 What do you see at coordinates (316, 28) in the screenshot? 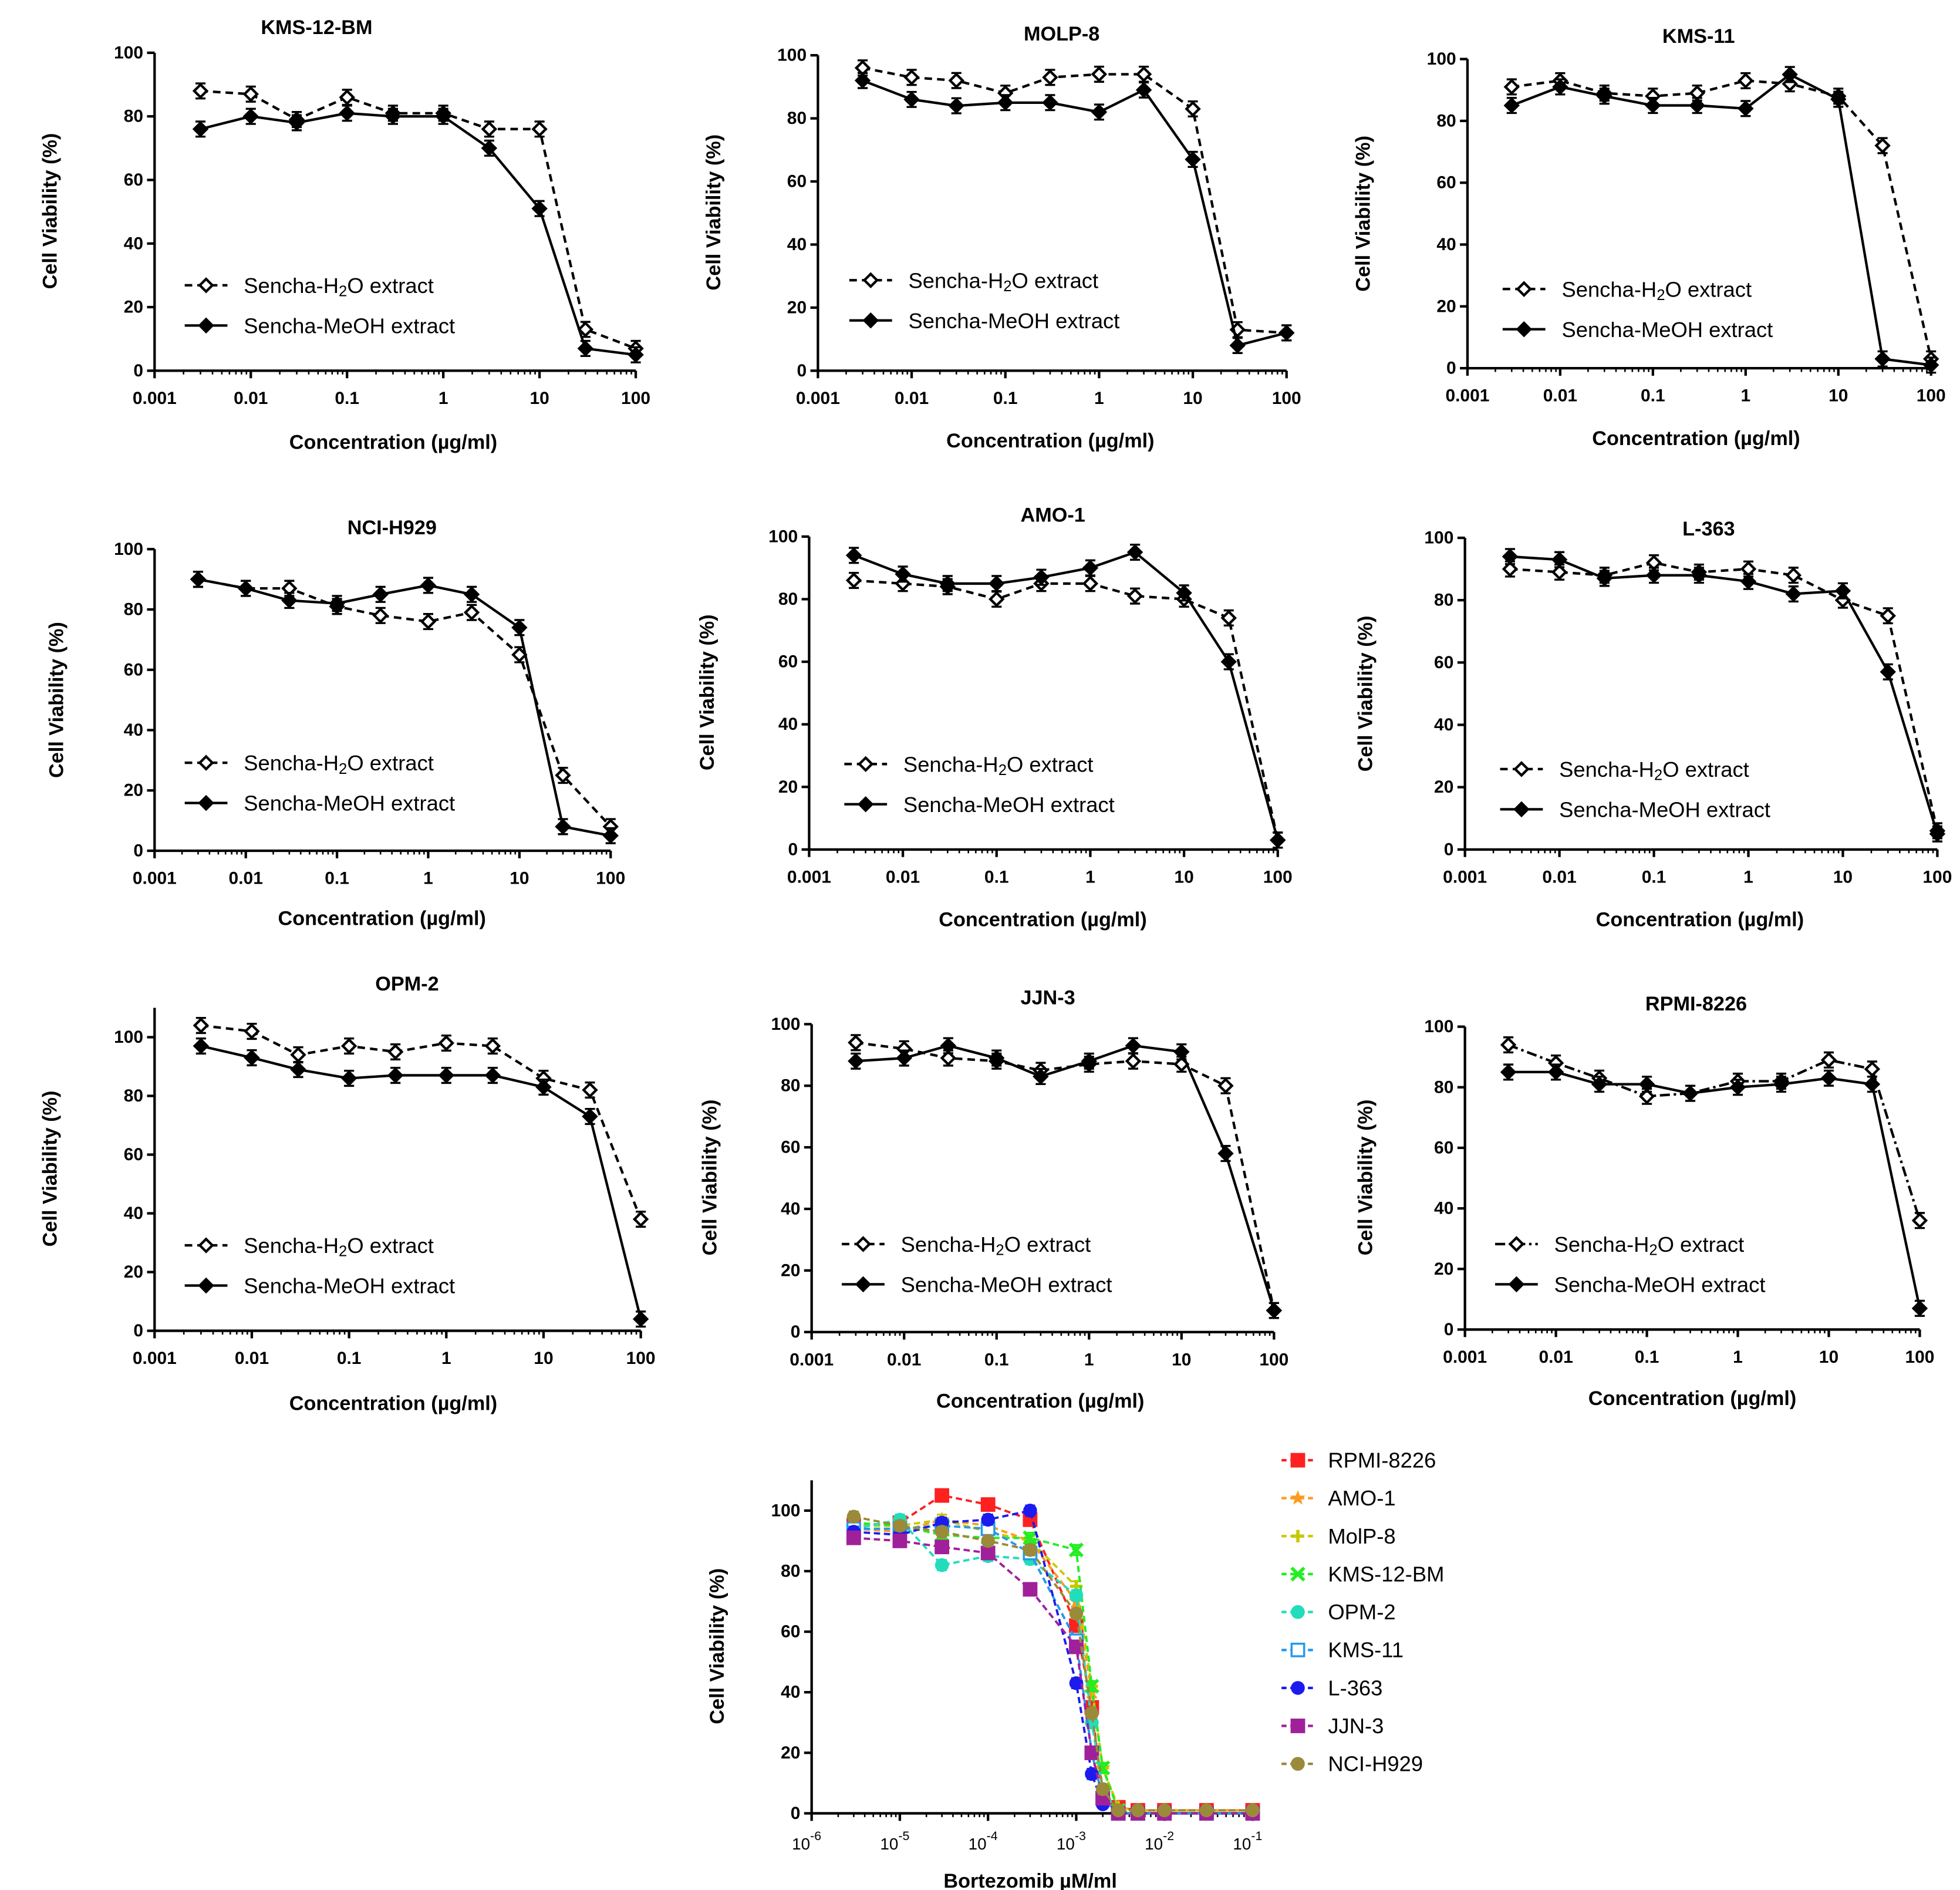
I see `chart-title: KMS-12-BM` at bounding box center [316, 28].